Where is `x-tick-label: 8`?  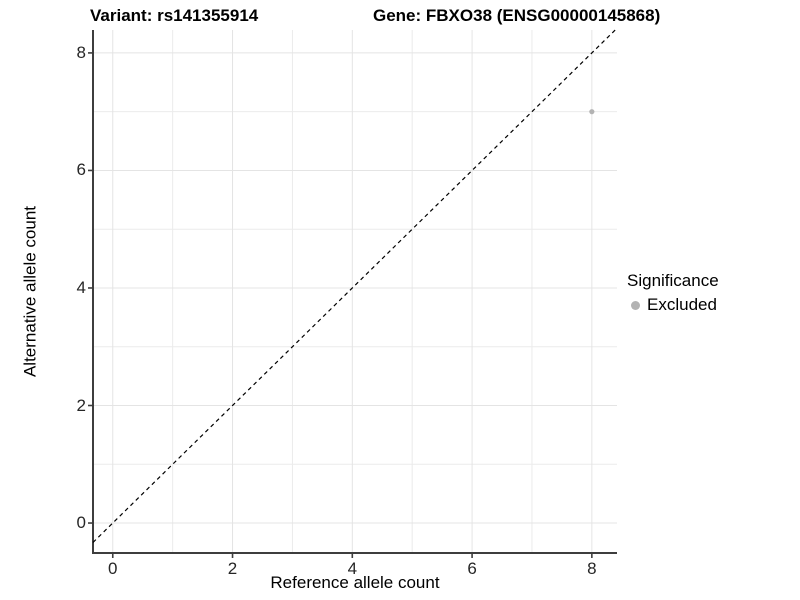 x-tick-label: 8 is located at coordinates (592, 568).